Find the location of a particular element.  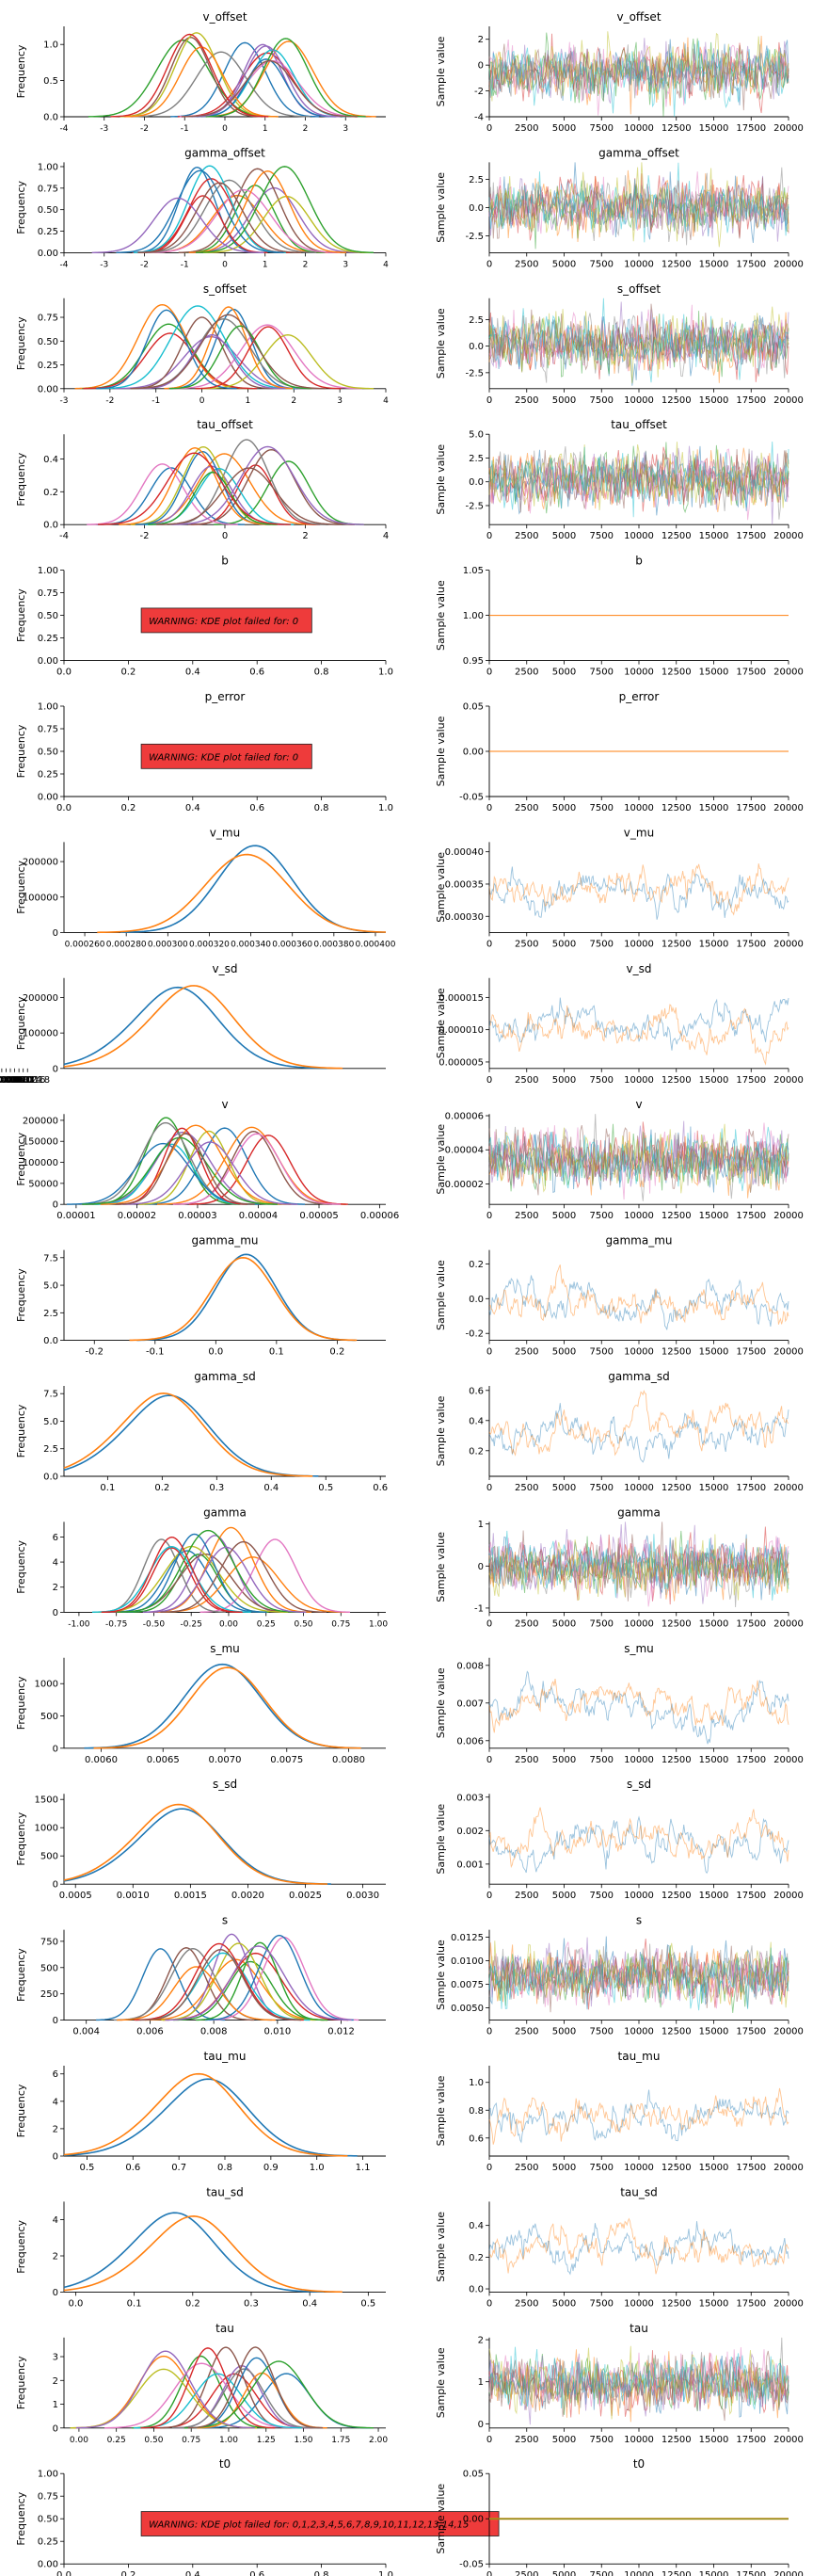

y-tick-label: 1 is located at coordinates (481, 2382).